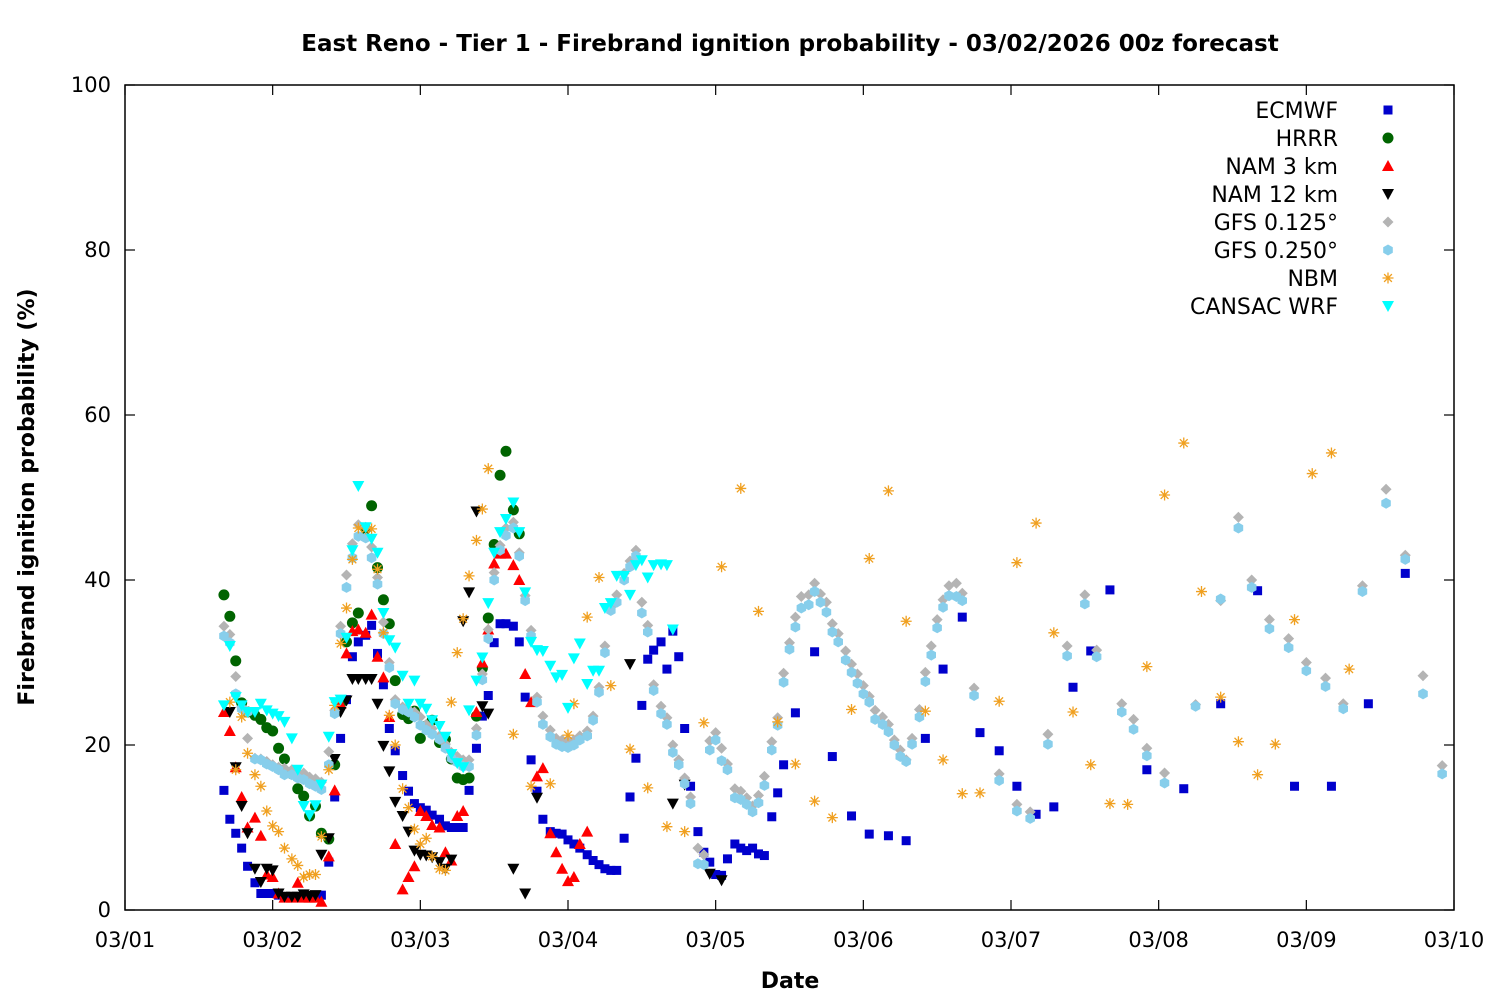 The image size is (1500, 1000). What do you see at coordinates (91, 85) in the screenshot?
I see `y-tick-label: 100` at bounding box center [91, 85].